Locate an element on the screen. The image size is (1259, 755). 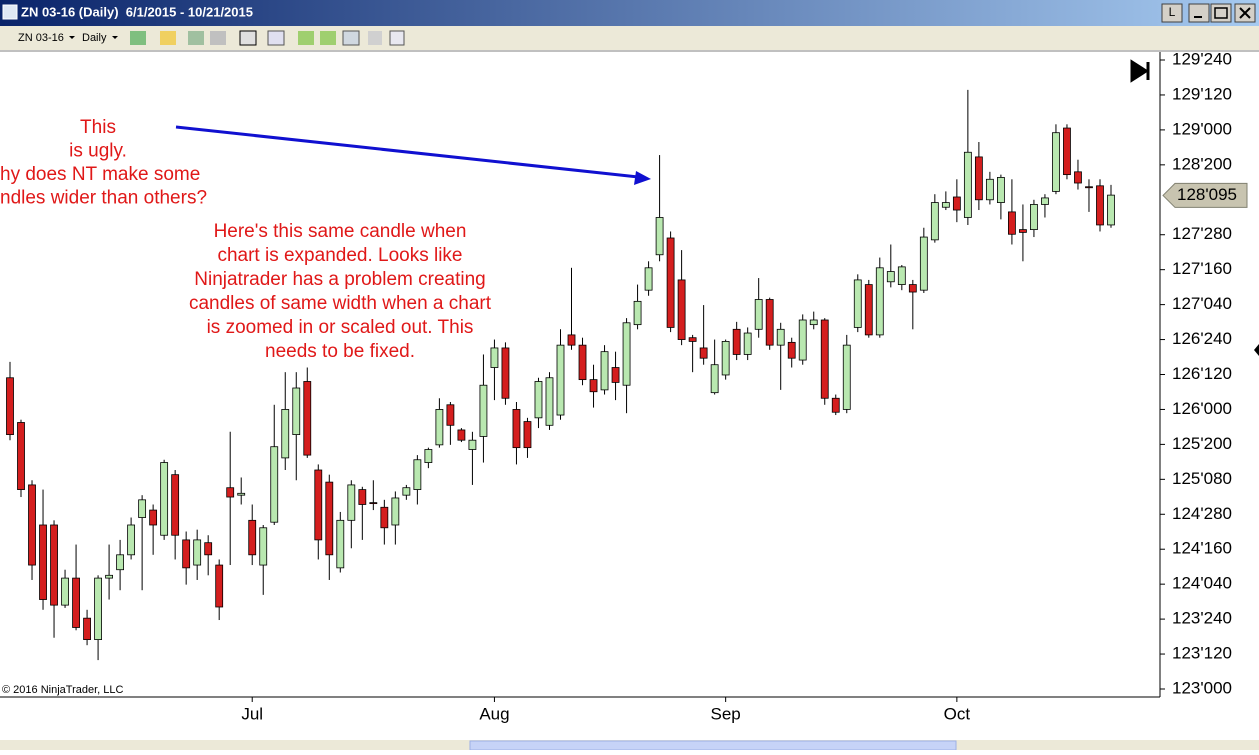
period-selector: Daily is located at coordinates (94, 38).